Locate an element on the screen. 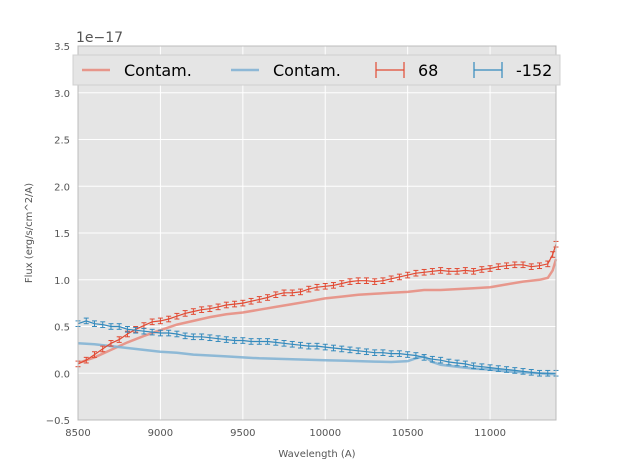 The width and height of the screenshot is (617, 467). y-tick-label: 3.5 is located at coordinates (62, 47).